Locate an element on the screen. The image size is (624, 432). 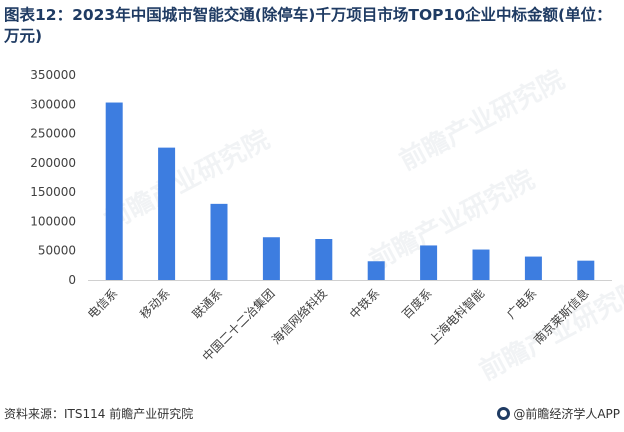
x-tick-label: 上海电科智能 is located at coordinates (457, 317).